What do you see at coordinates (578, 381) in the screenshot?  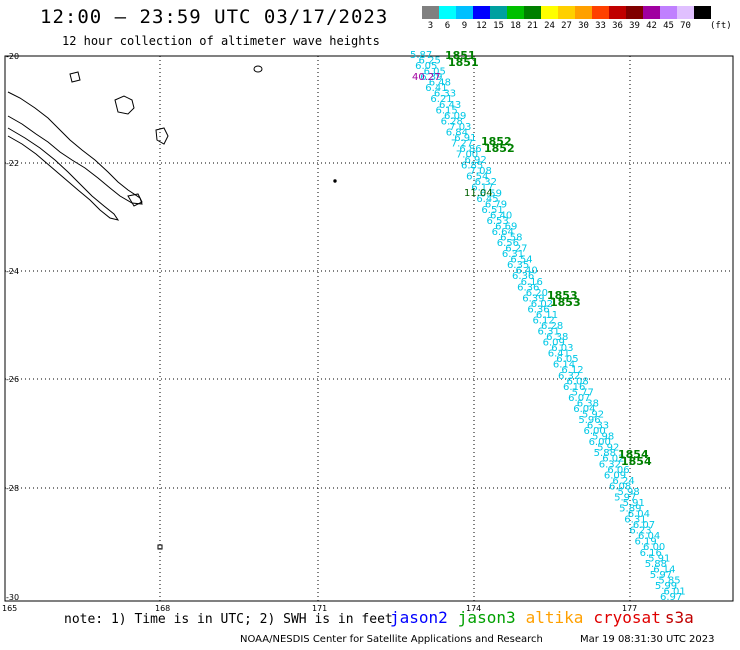 I see `swh-value: 6.08` at bounding box center [578, 381].